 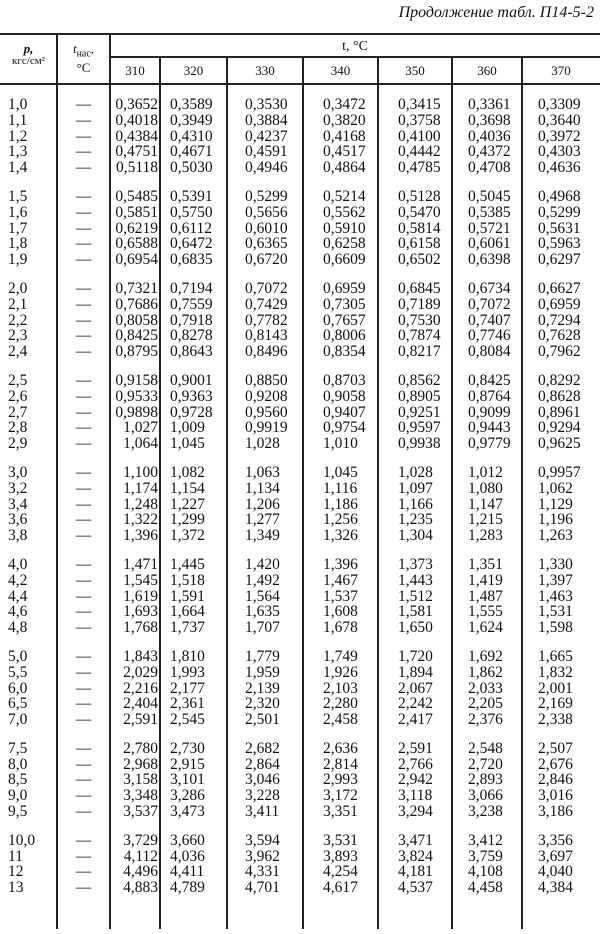 I want to click on value-cell: 1,463, so click(x=555, y=596).